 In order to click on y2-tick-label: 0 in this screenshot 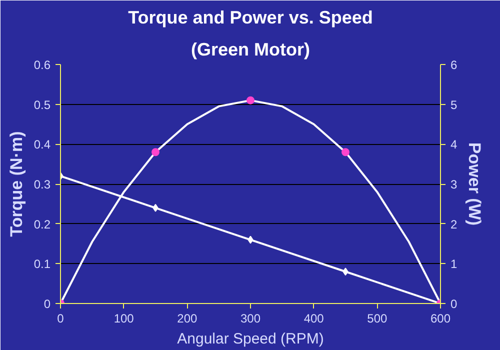, I will do `click(454, 304)`.